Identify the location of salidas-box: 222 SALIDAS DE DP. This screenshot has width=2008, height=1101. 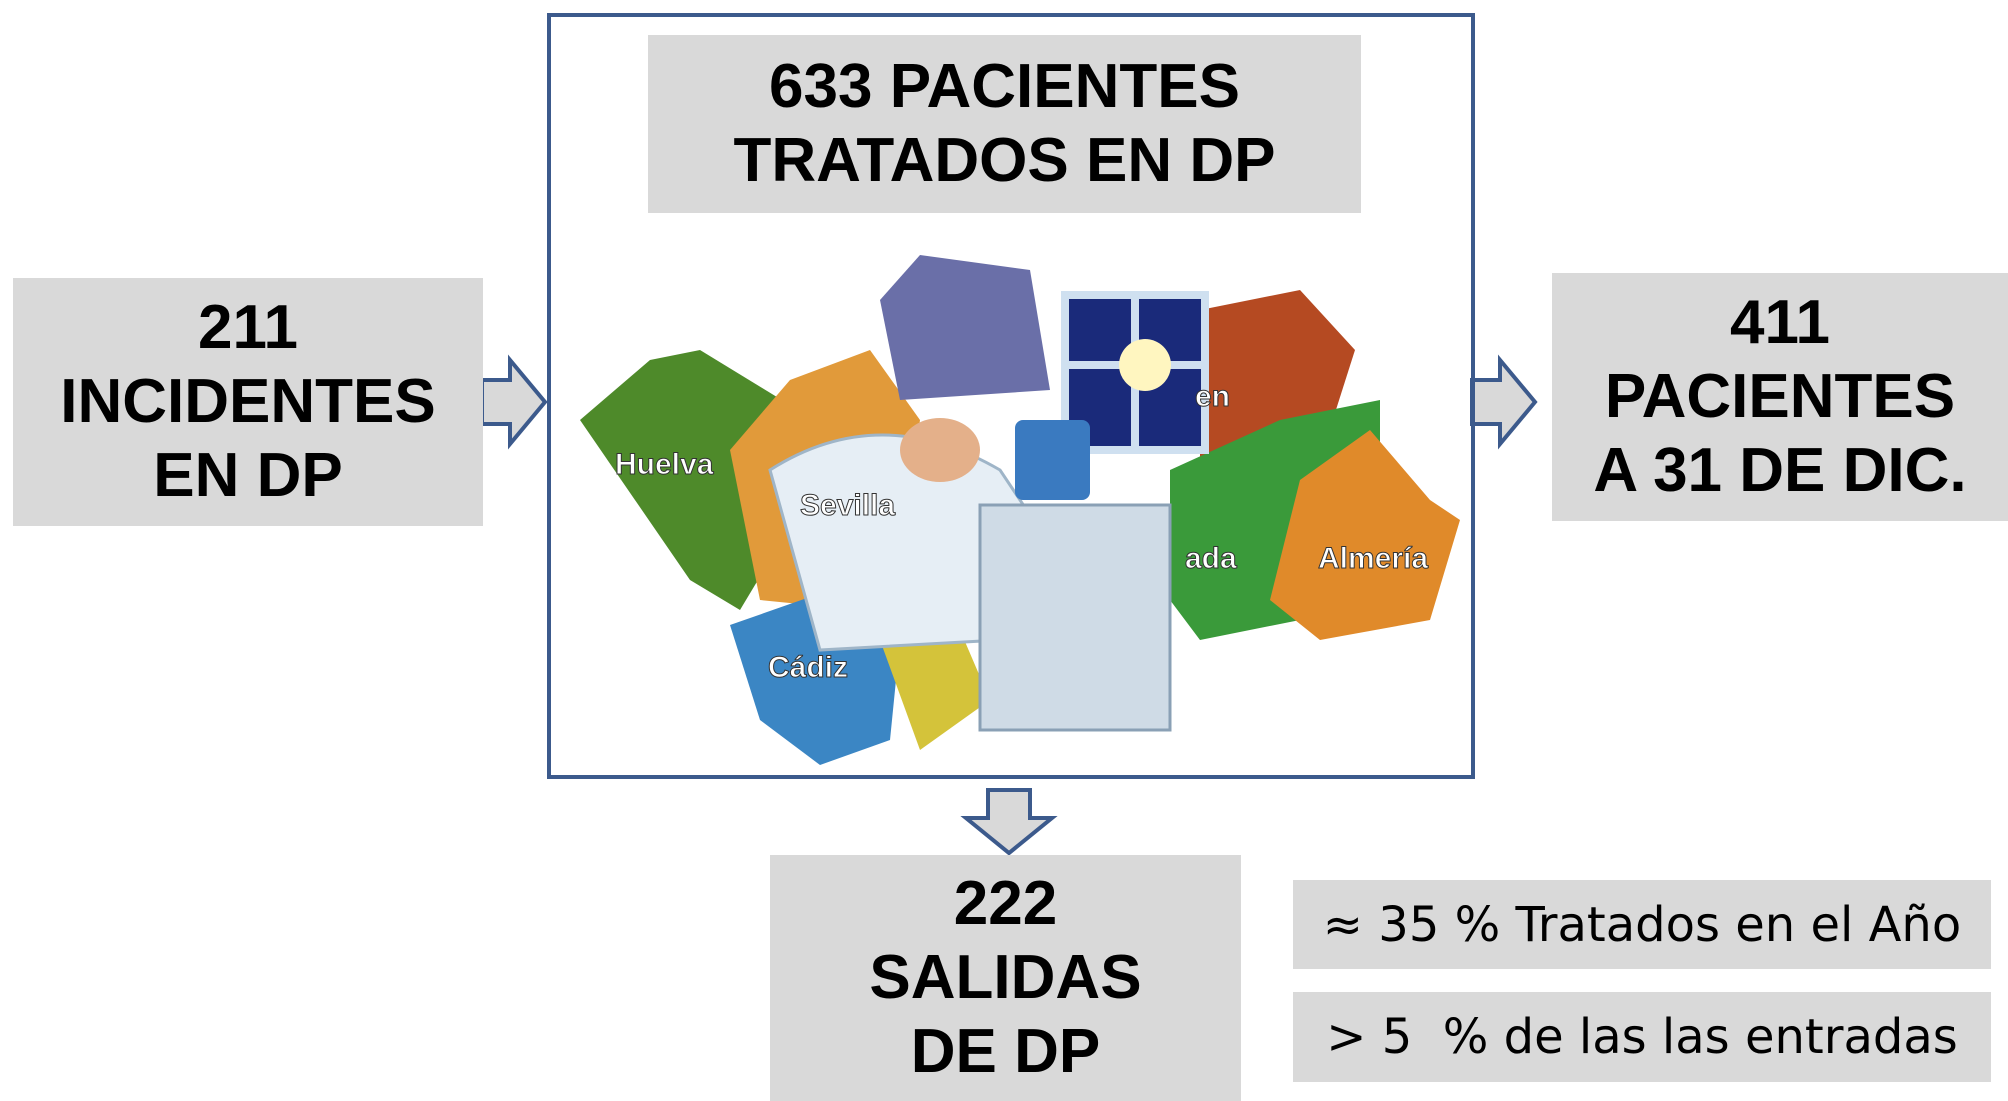
(1005, 978).